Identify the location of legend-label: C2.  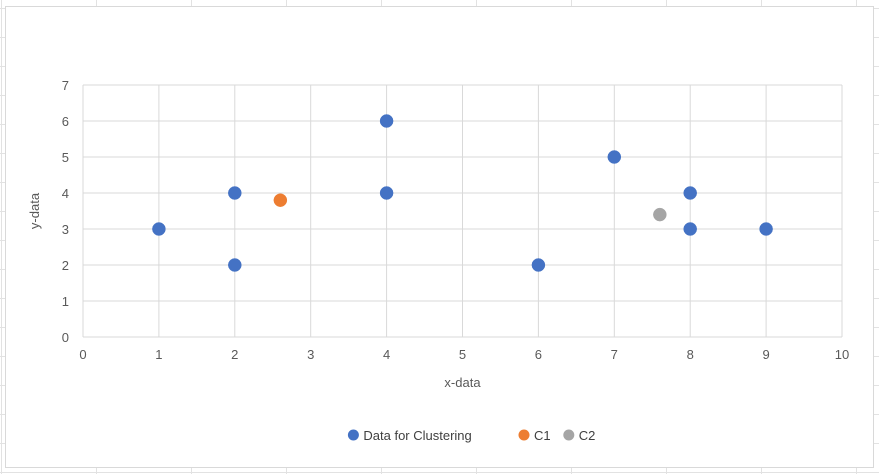
(587, 435).